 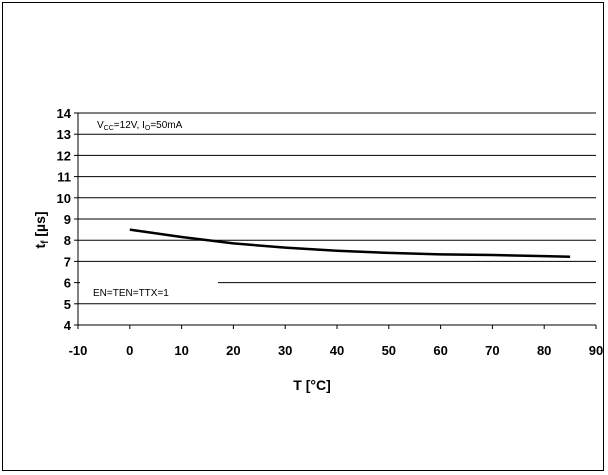 I want to click on y-tick-label: 12, so click(x=64, y=155).